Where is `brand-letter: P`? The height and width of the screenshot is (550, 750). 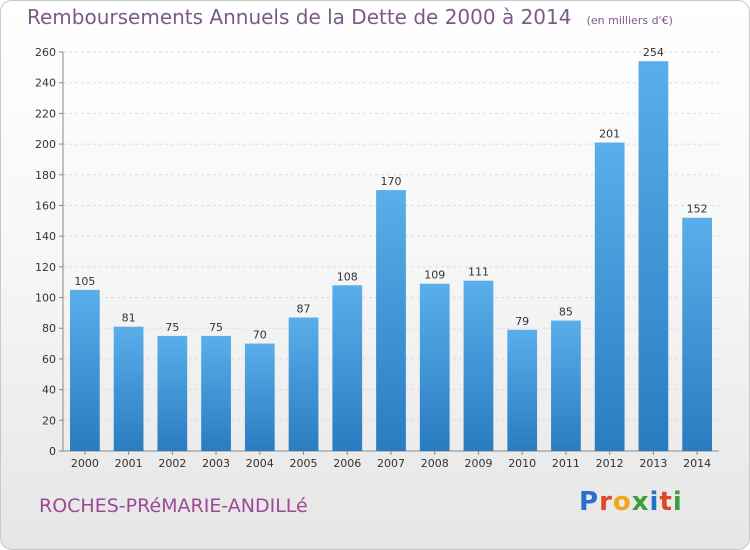 brand-letter: P is located at coordinates (589, 502).